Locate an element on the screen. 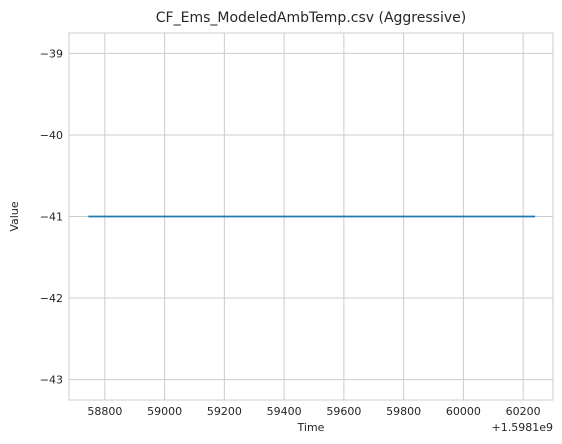  x-axis-offset-label: +1.5981e9 is located at coordinates (522, 427).